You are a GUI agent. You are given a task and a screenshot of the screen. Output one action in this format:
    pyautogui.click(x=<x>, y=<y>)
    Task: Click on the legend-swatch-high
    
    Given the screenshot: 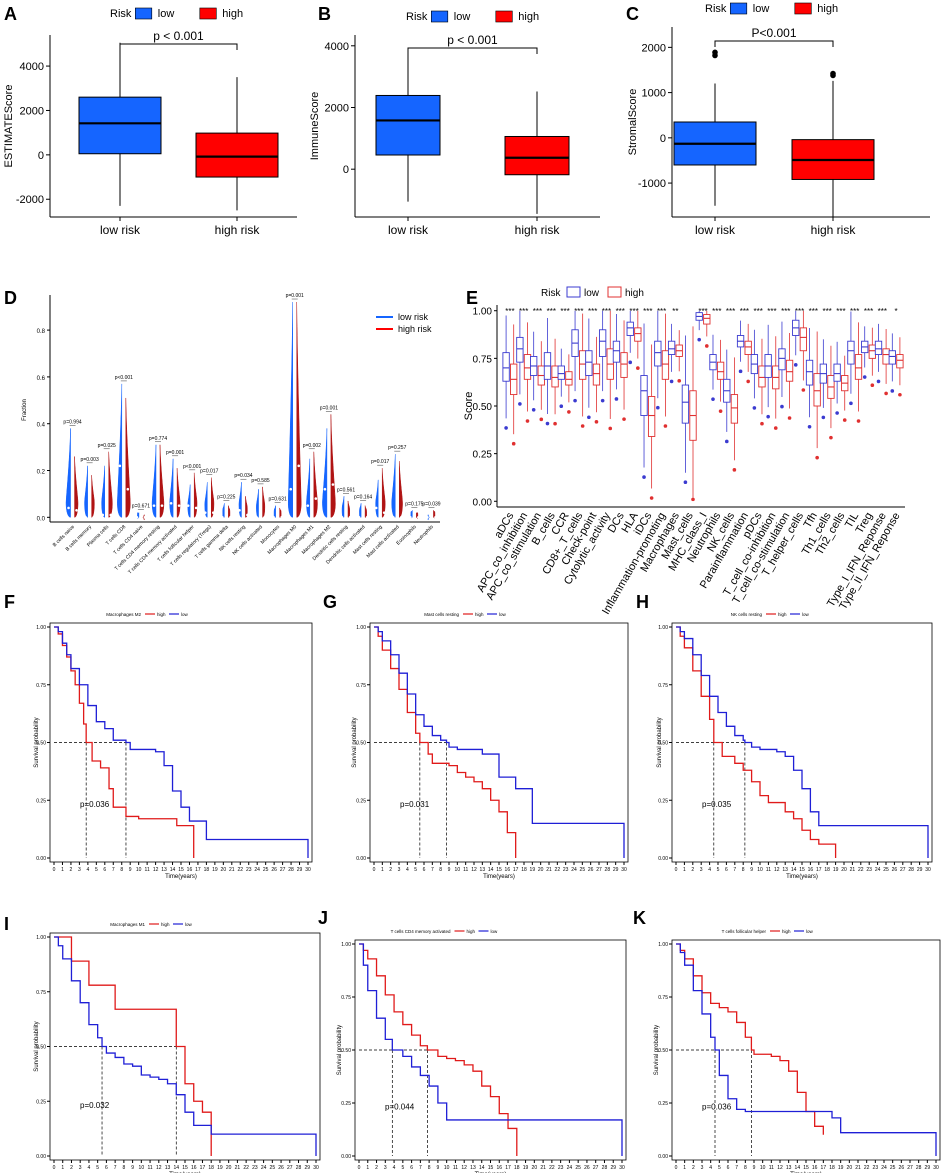 What is the action you would take?
    pyautogui.click(x=614, y=292)
    